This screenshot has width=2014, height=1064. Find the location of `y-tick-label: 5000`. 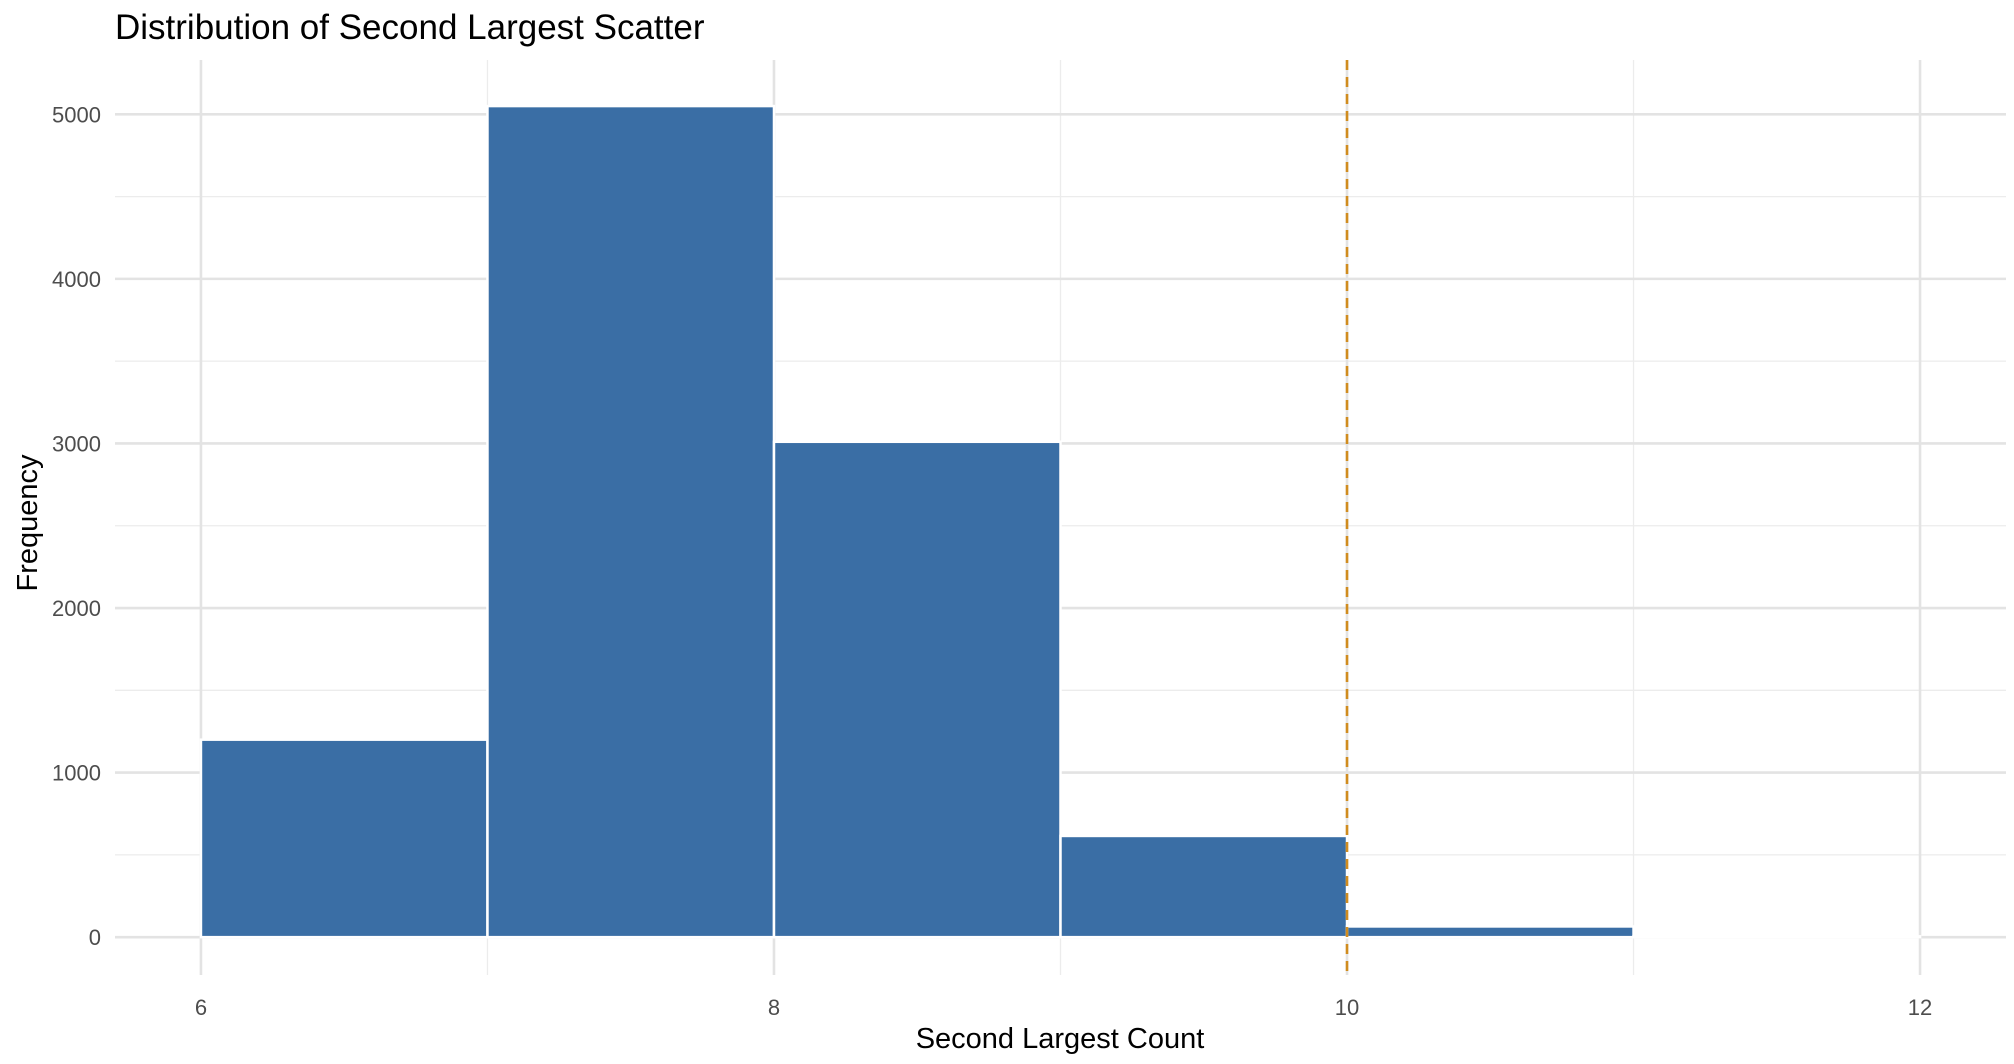

y-tick-label: 5000 is located at coordinates (76, 114).